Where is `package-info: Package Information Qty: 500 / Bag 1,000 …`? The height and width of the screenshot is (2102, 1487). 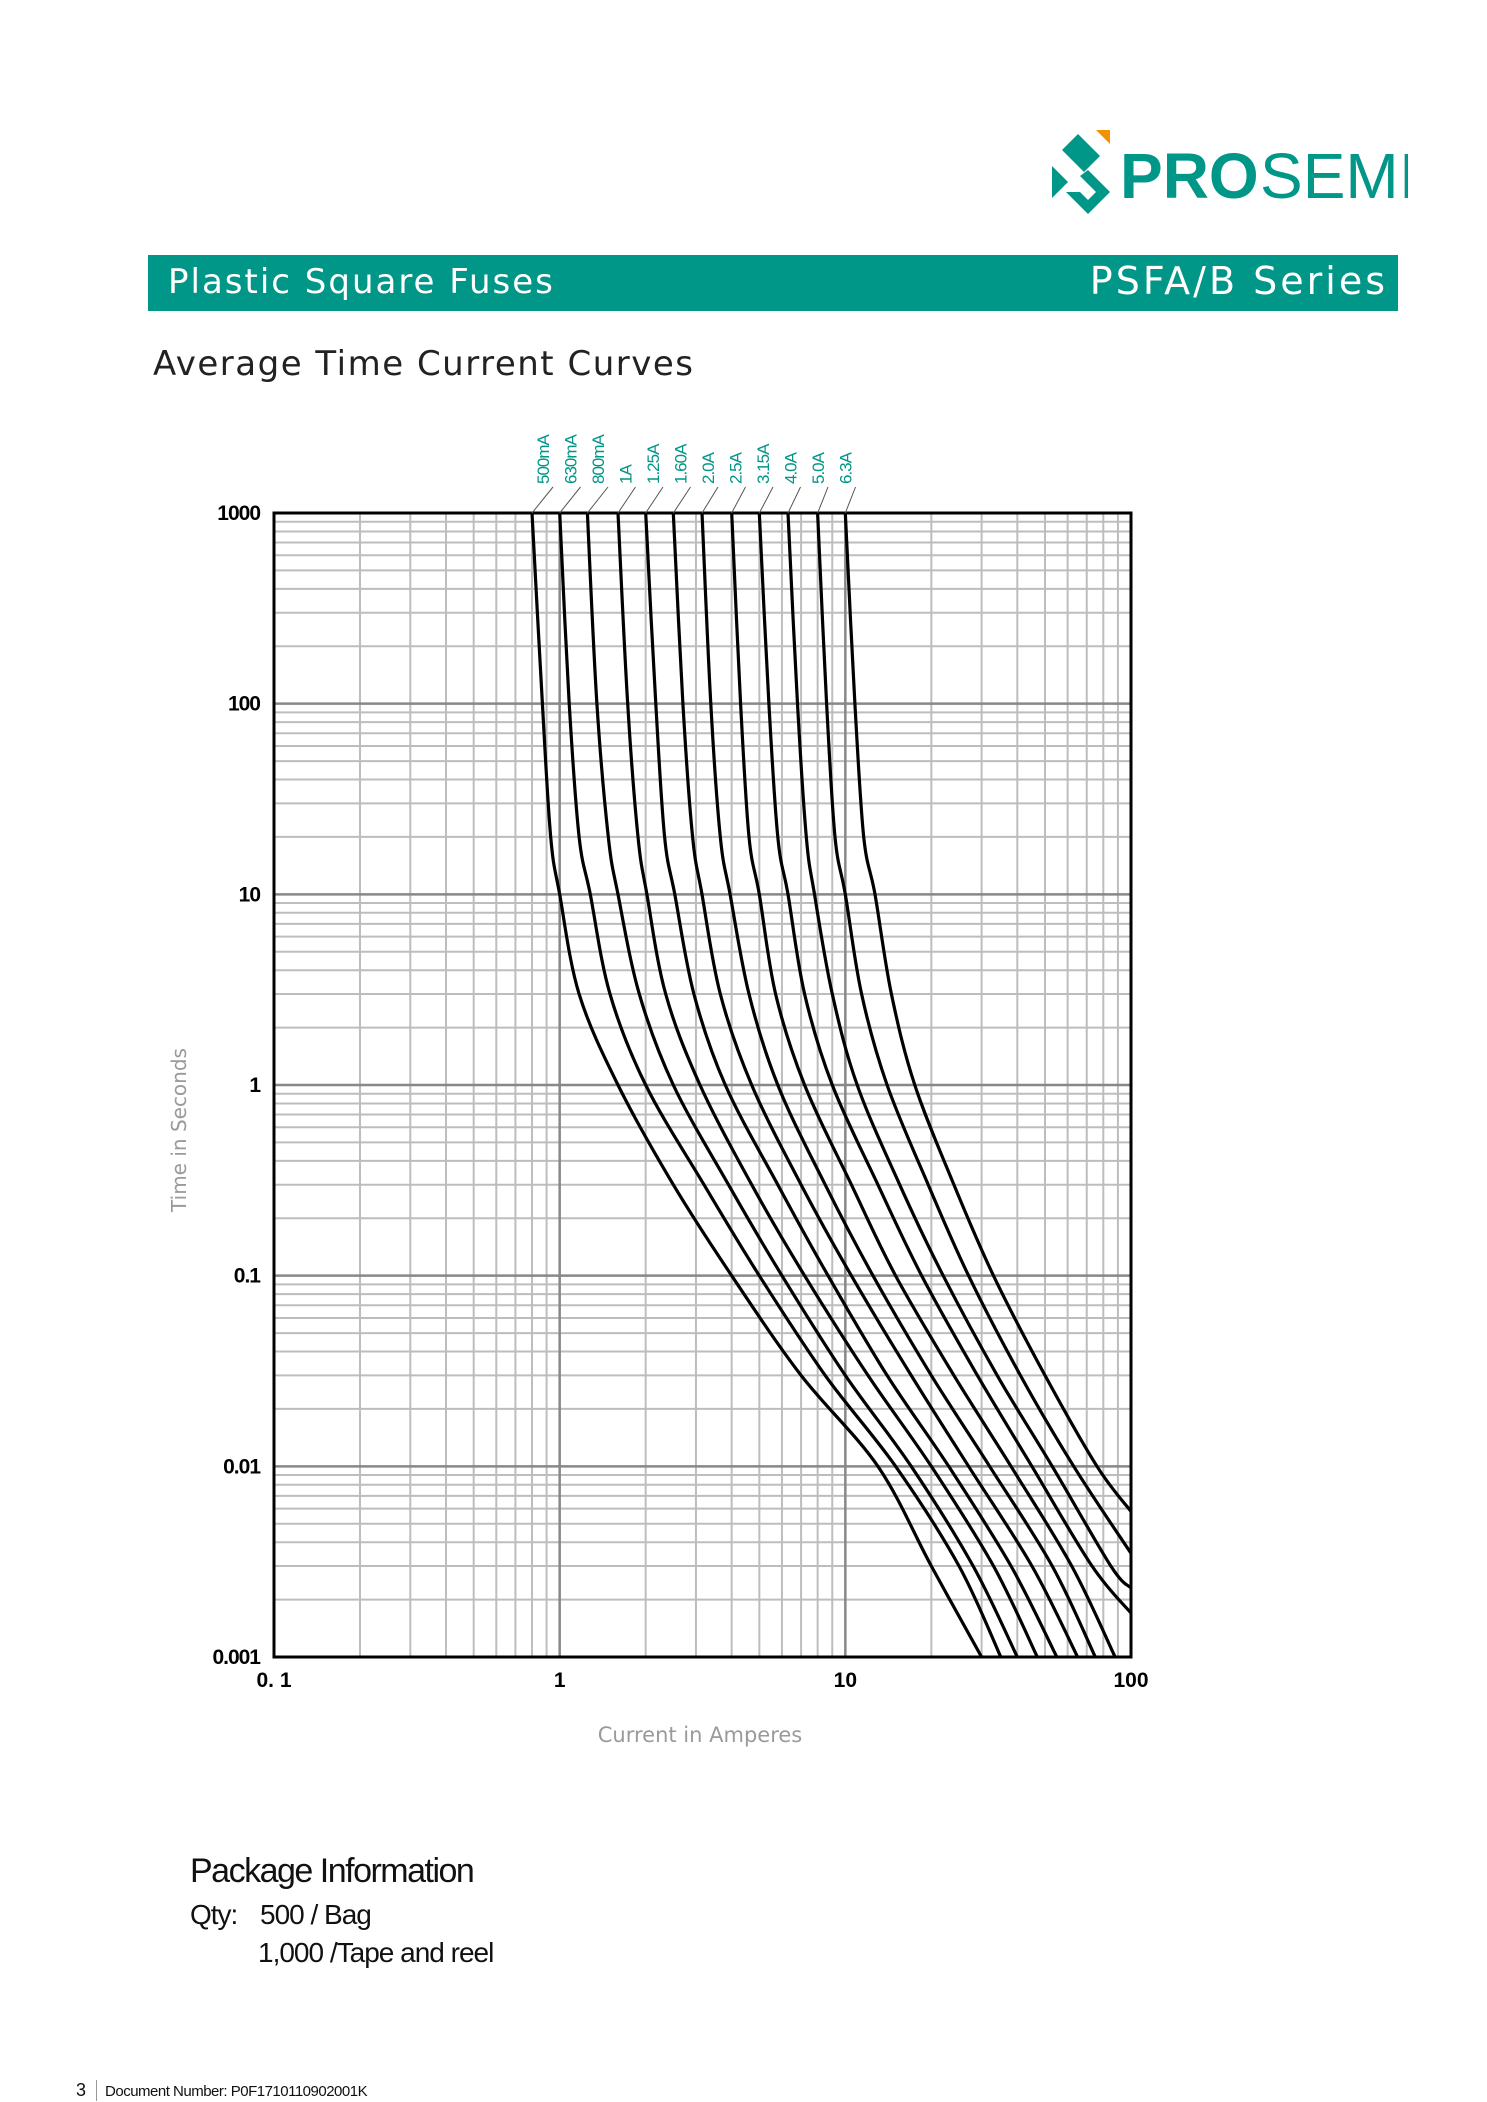
package-info: Package Information Qty: 500 / Bag 1,000 … is located at coordinates (342, 1910).